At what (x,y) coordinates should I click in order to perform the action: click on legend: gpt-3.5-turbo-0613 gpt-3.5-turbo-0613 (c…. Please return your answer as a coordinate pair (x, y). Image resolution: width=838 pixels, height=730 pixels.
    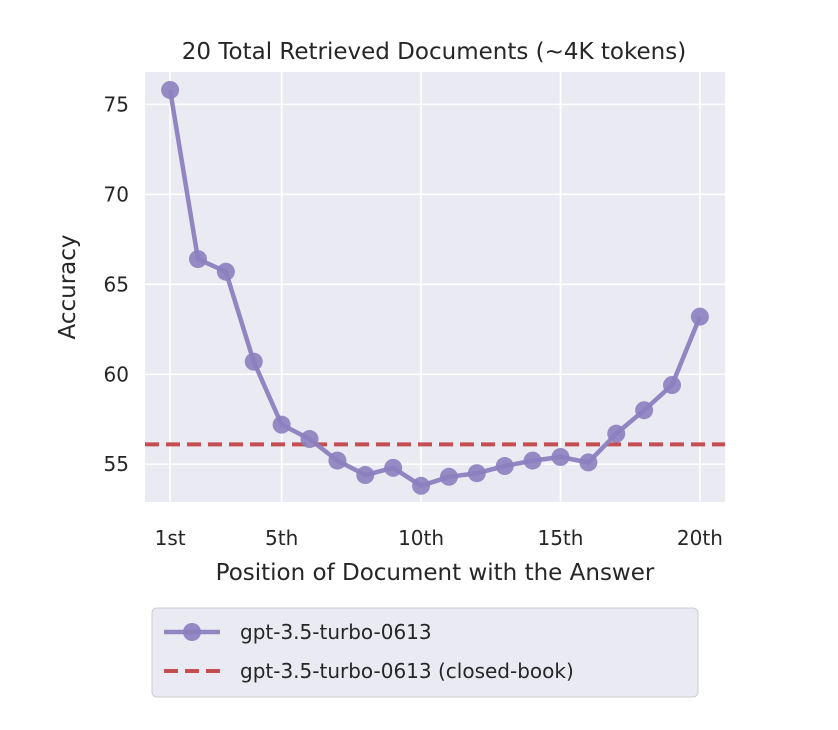
    Looking at the image, I should click on (425, 652).